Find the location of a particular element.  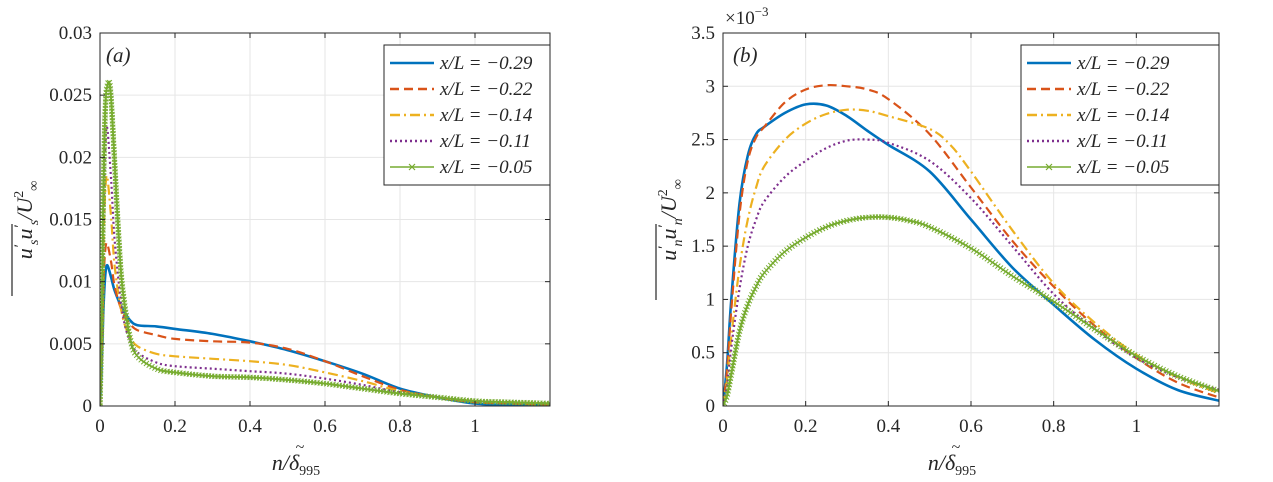

svg-text: u′su′s/U2∞ is located at coordinates (27, 220).